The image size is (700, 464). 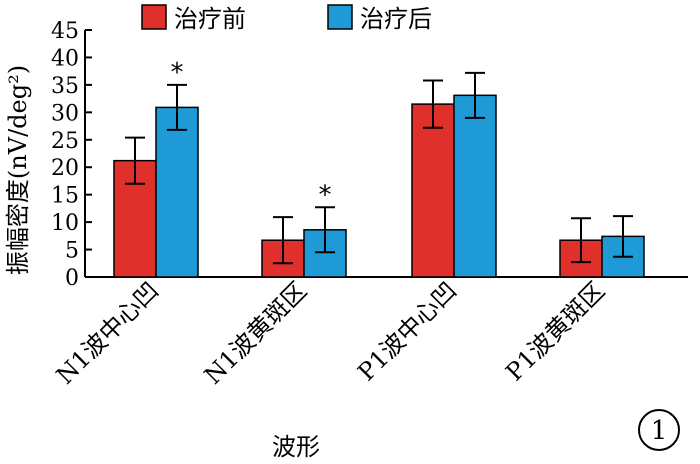 I want to click on y-tick-label: 10, so click(x=65, y=223).